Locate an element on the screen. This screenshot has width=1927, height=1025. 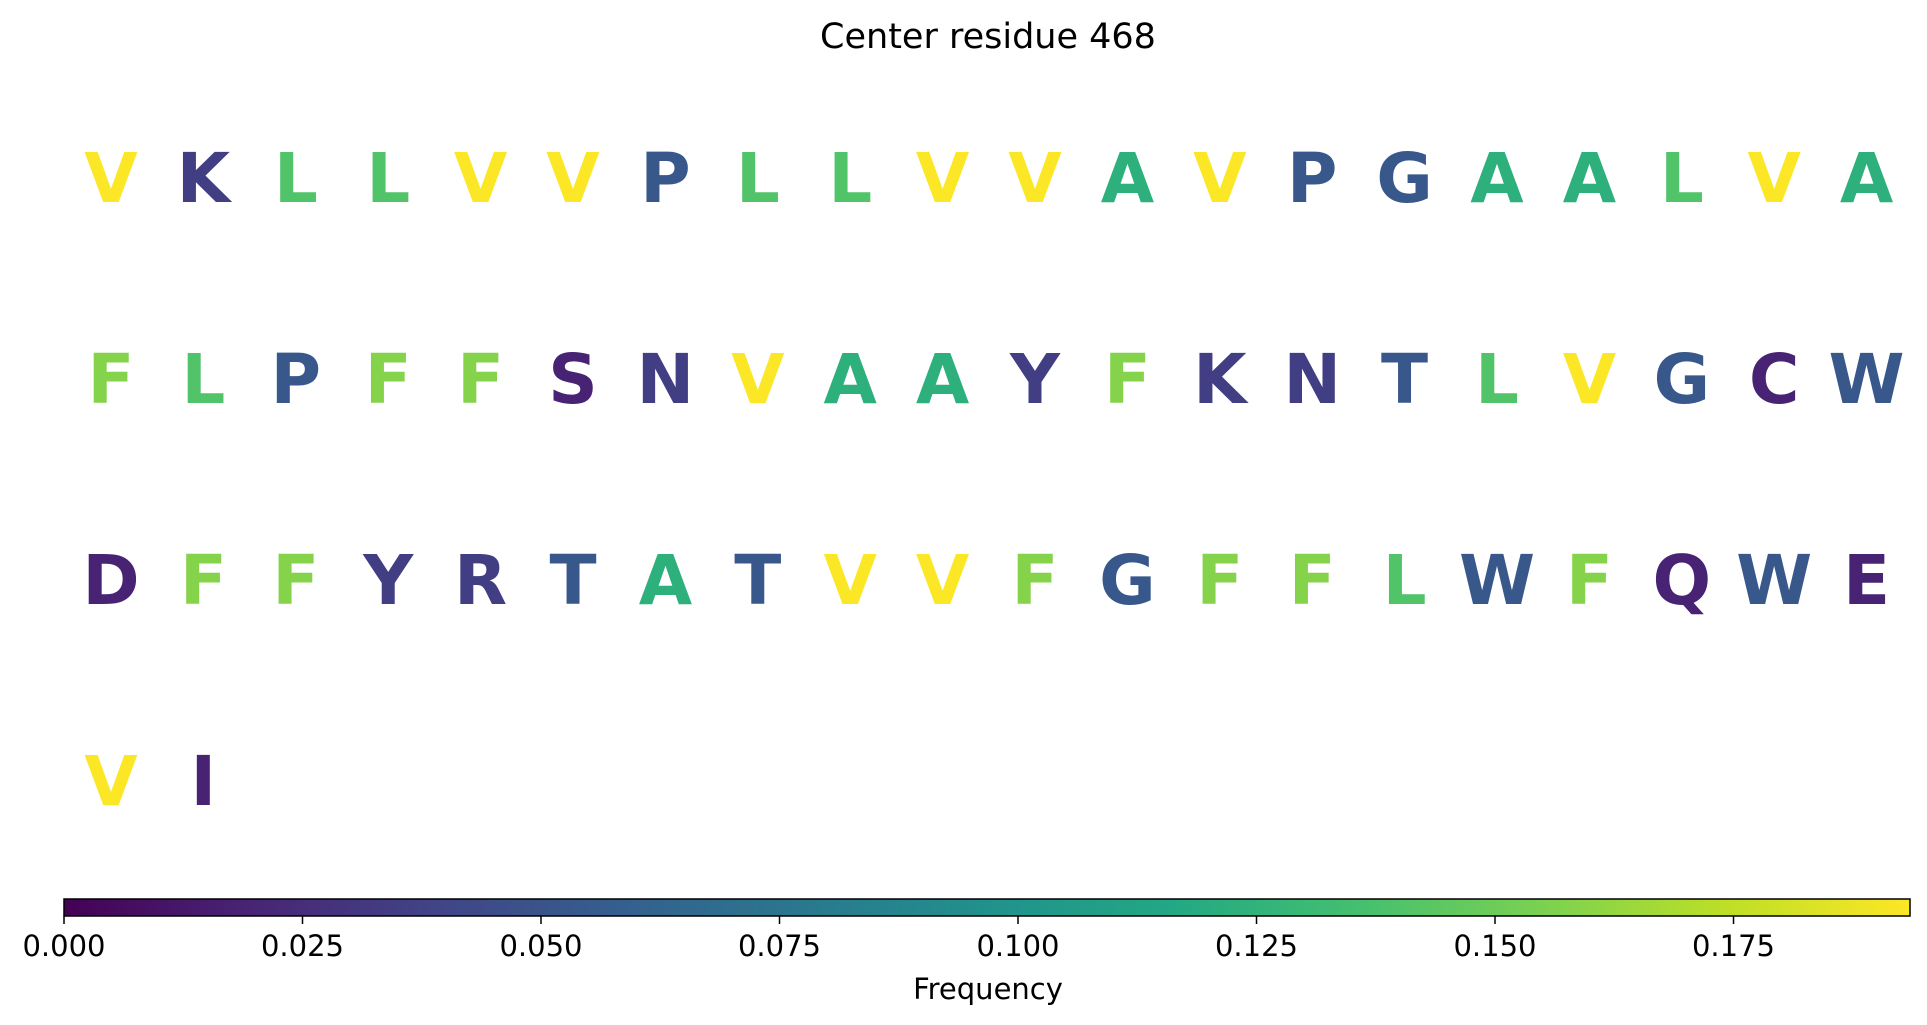
colorbar-tick-label: 0.050 is located at coordinates (540, 946).